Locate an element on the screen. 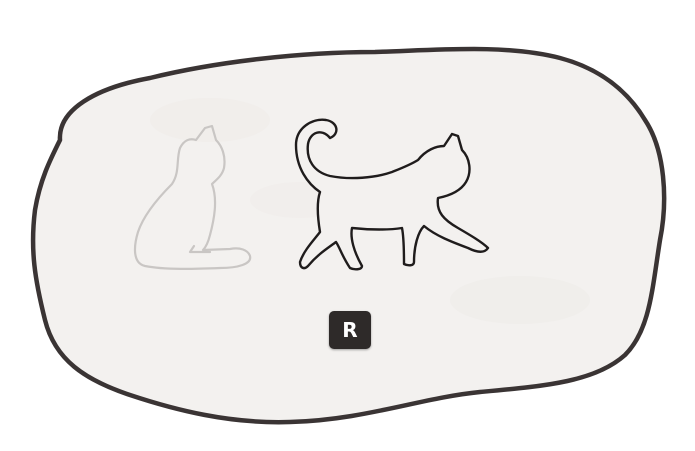 Image resolution: width=695 pixels, height=451 pixels. r-key-label: R is located at coordinates (350, 330).